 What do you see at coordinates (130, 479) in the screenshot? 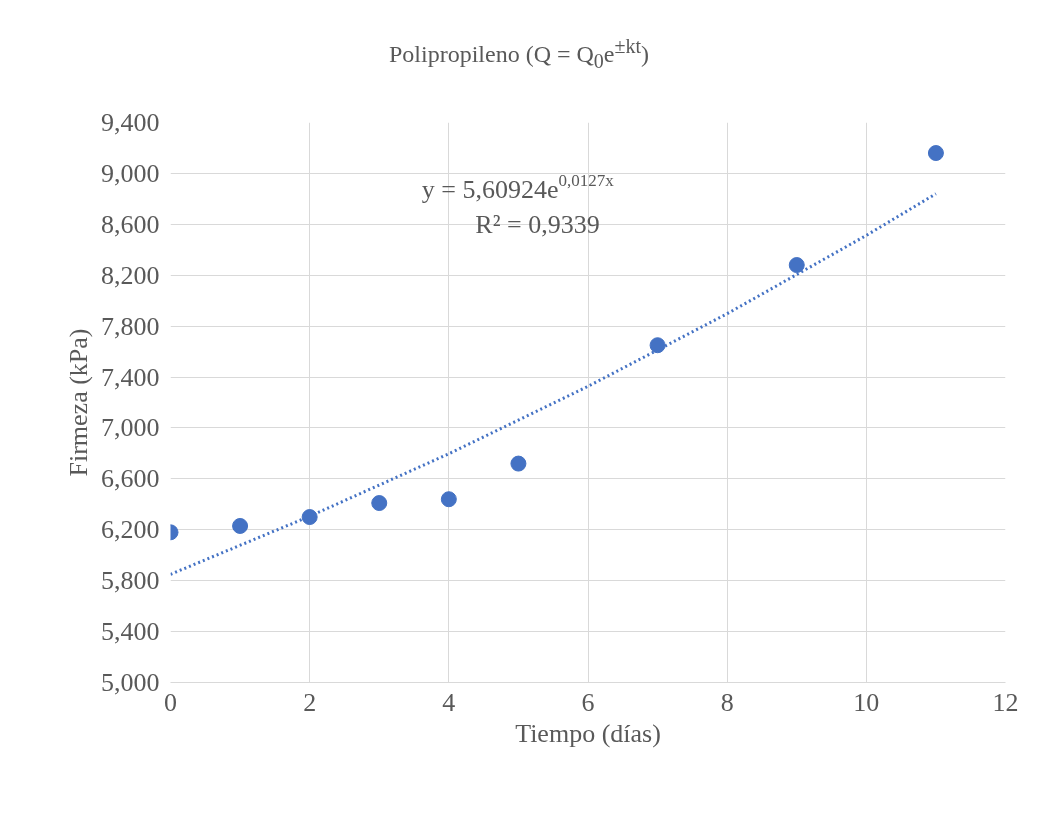
I see `y-tick-label: 6,600` at bounding box center [130, 479].